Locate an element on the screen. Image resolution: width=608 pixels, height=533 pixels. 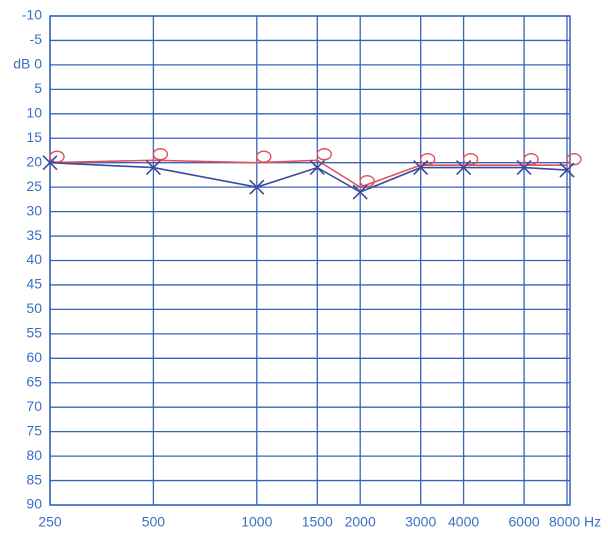
x-tick-label: 1000 is located at coordinates (256, 522).